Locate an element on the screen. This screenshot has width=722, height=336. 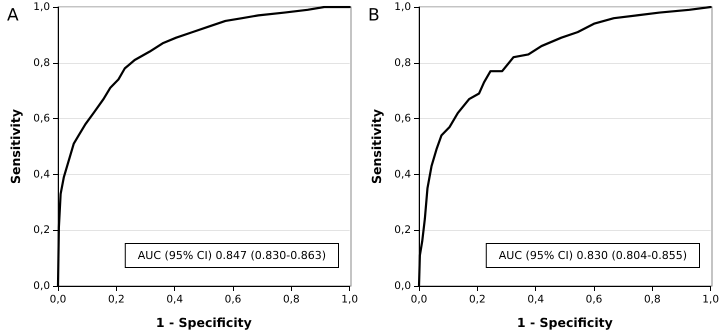
annotation: AUC (95% CI) 0.847 (0.830-0.863) is located at coordinates (232, 255).